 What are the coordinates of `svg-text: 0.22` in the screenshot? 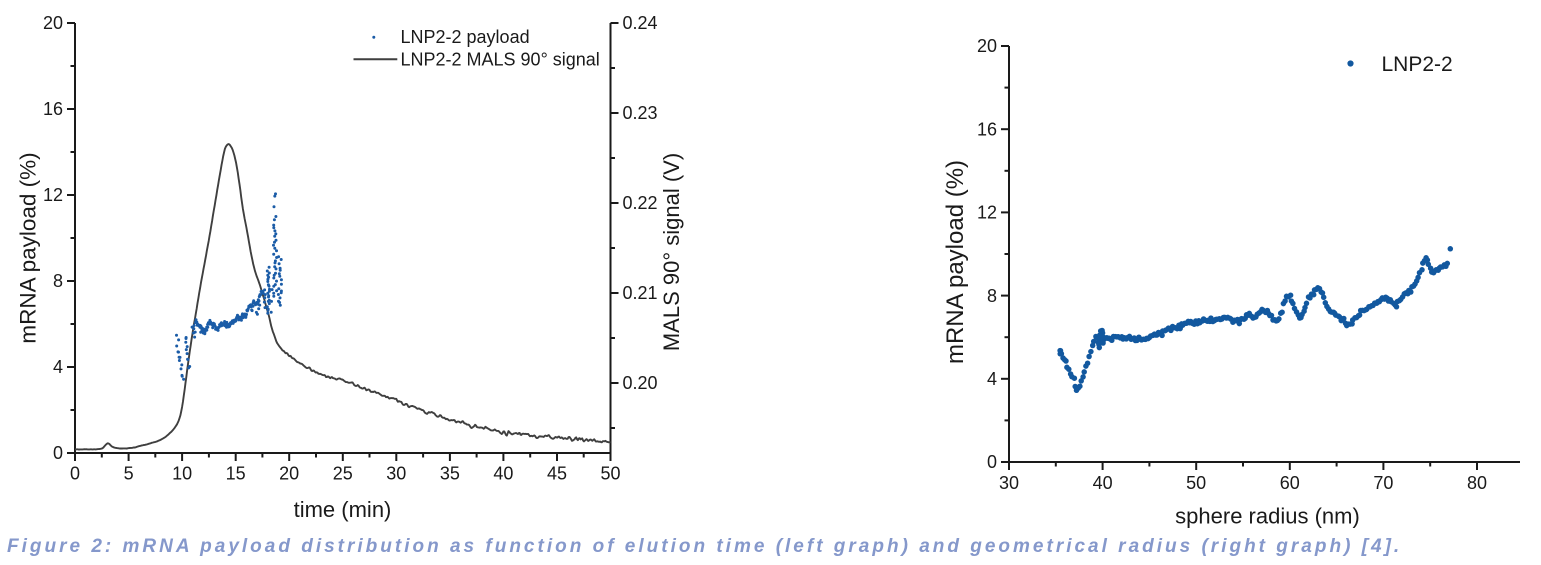 It's located at (640, 203).